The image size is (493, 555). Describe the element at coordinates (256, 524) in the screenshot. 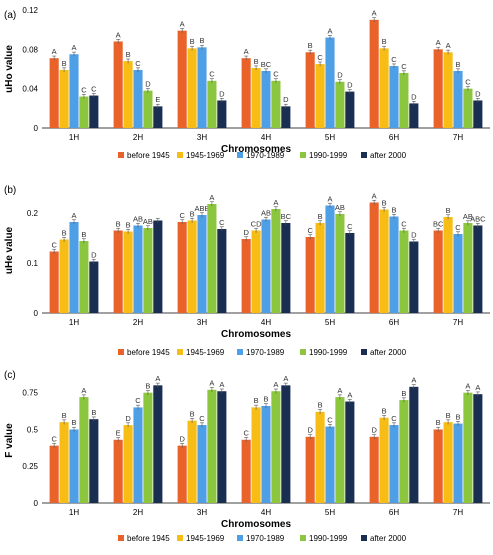

I see `x-axis-label: Chromosomes` at that location.